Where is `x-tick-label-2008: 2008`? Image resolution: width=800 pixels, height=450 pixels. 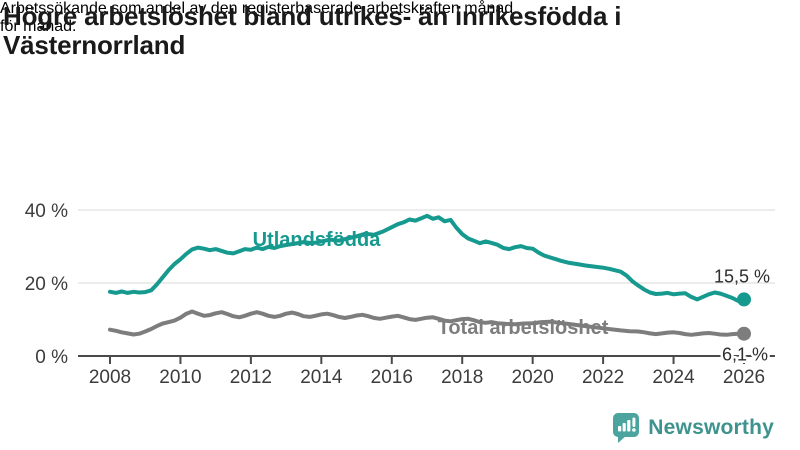
x-tick-label-2008: 2008 is located at coordinates (110, 377).